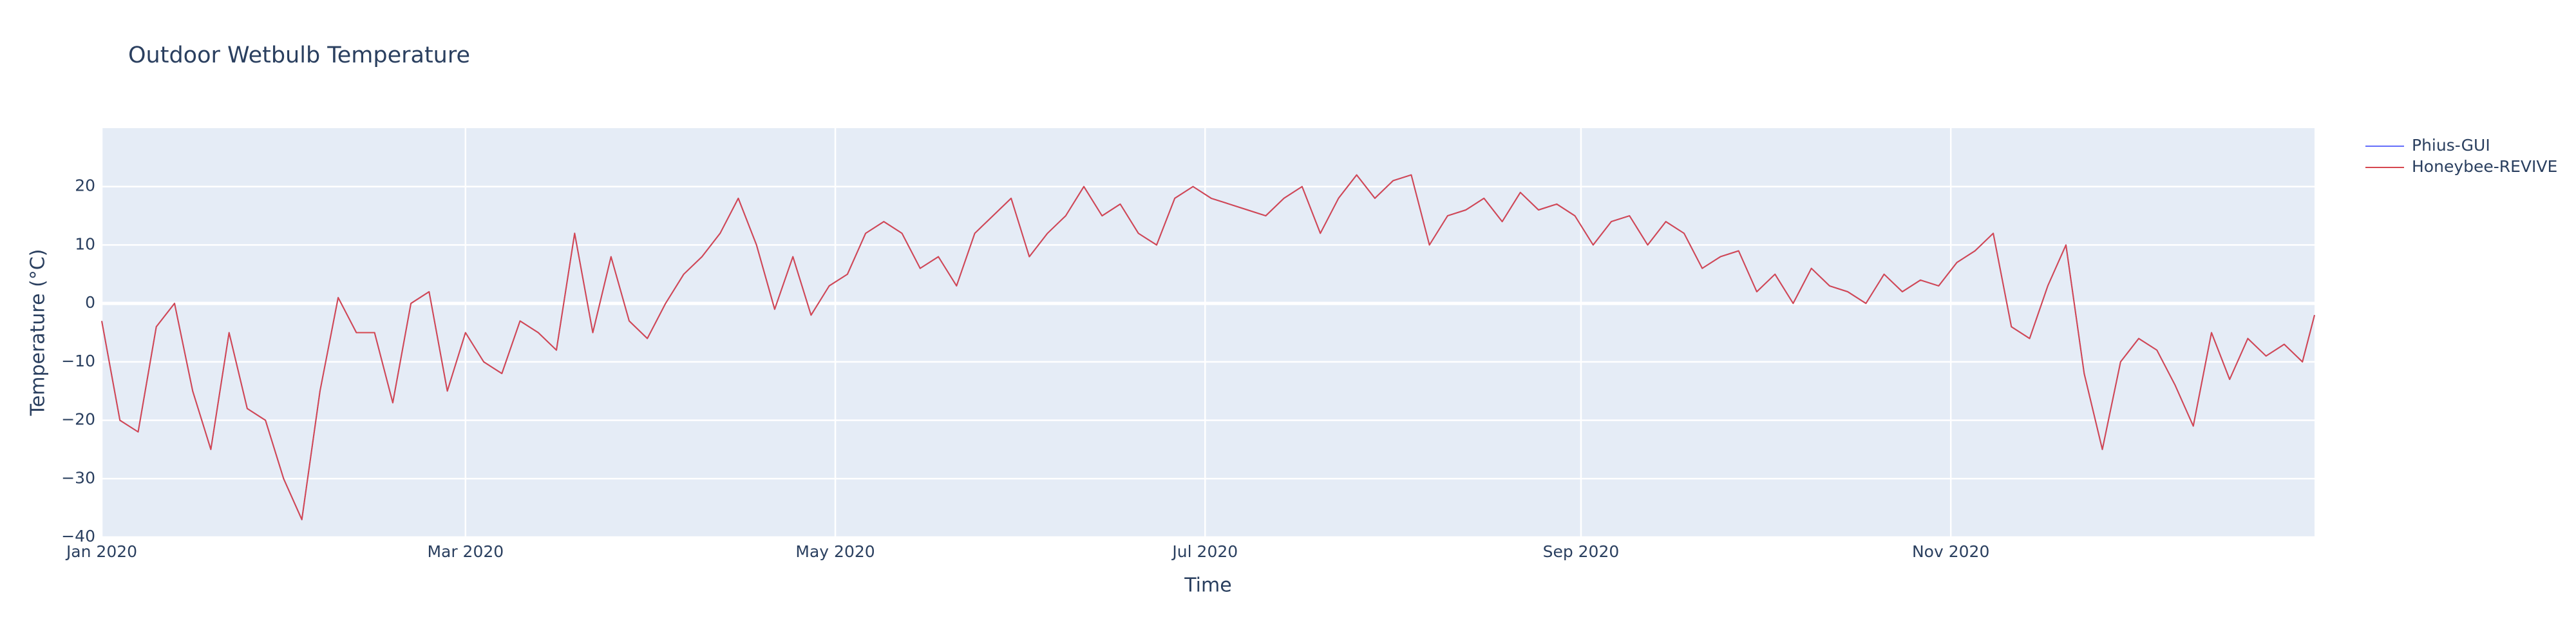 Image resolution: width=2576 pixels, height=644 pixels. What do you see at coordinates (1581, 551) in the screenshot?
I see `x-tick-label: Sep 2020` at bounding box center [1581, 551].